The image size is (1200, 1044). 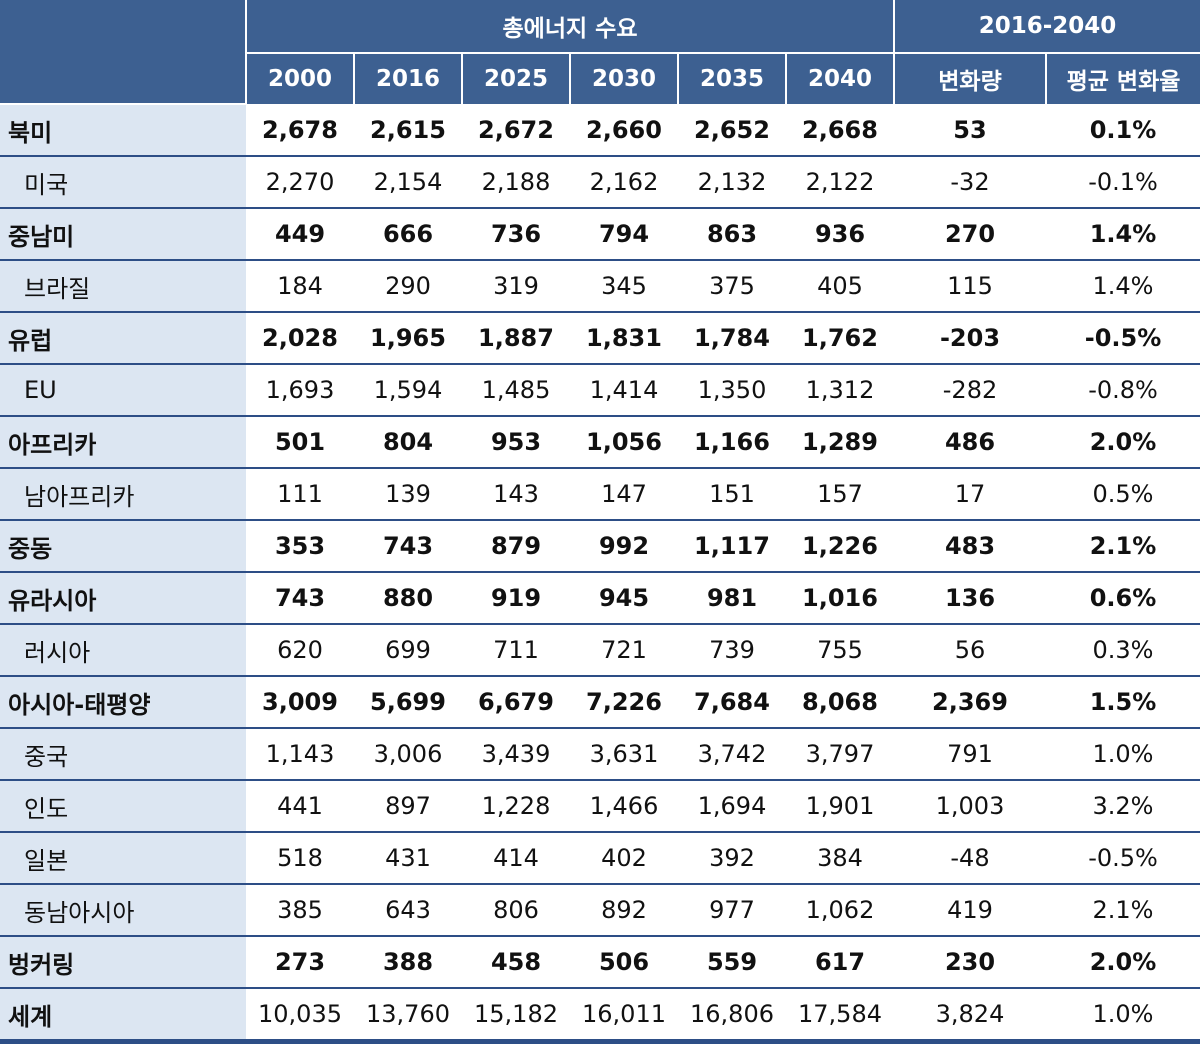 I want to click on avg-change-value: 0.5%, so click(x=1123, y=493).